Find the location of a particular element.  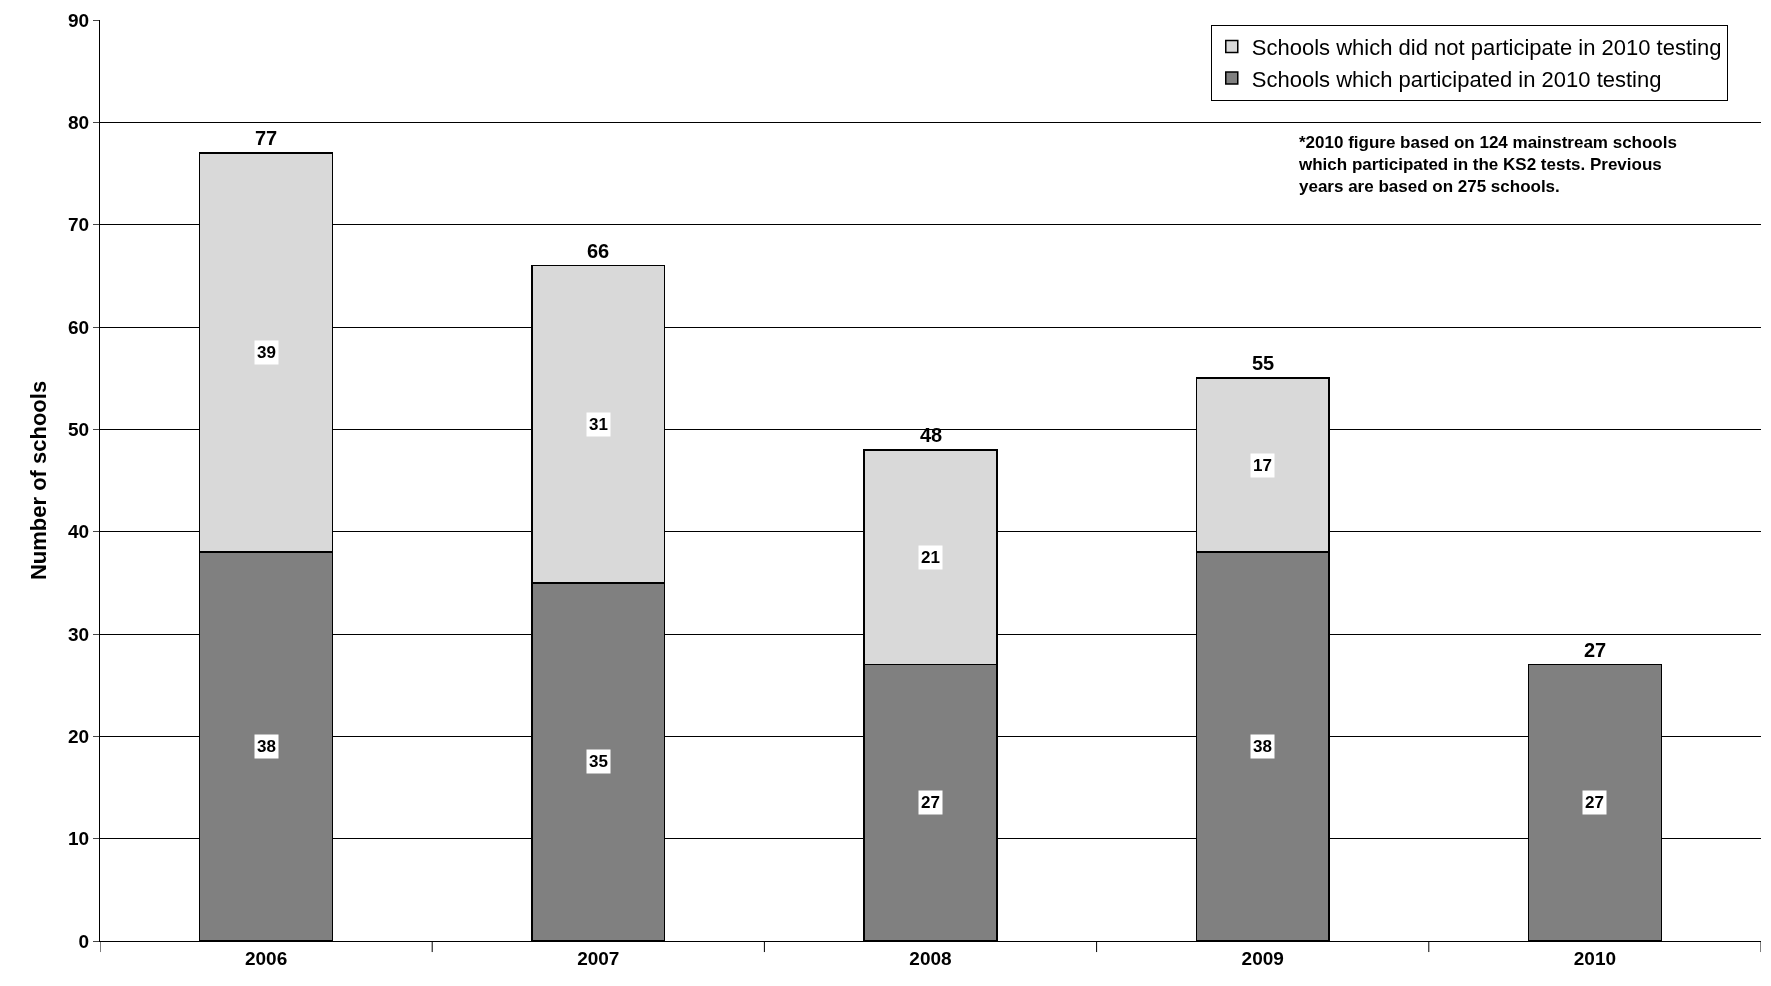

x-tick-label: 2008 is located at coordinates (930, 958).